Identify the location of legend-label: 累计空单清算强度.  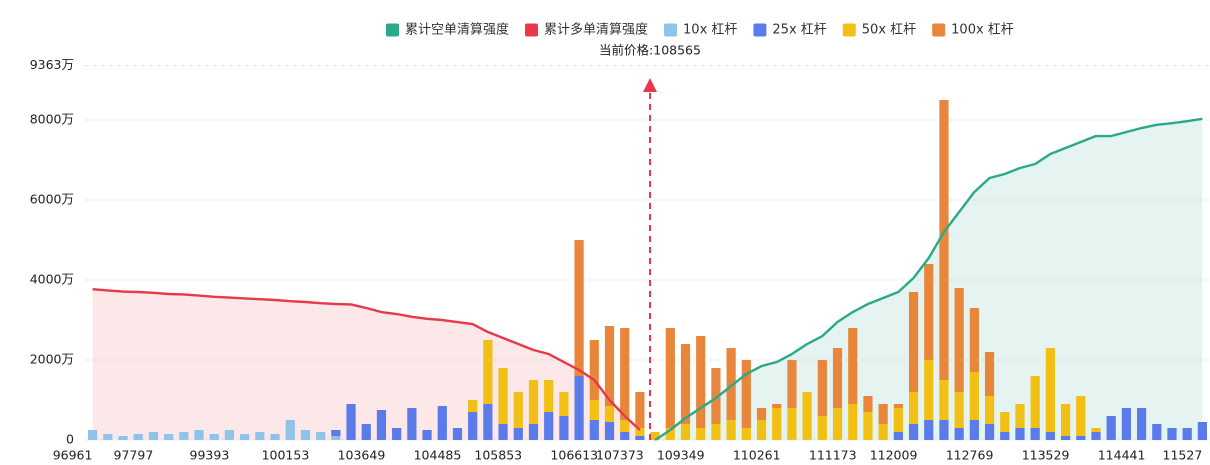
(457, 30).